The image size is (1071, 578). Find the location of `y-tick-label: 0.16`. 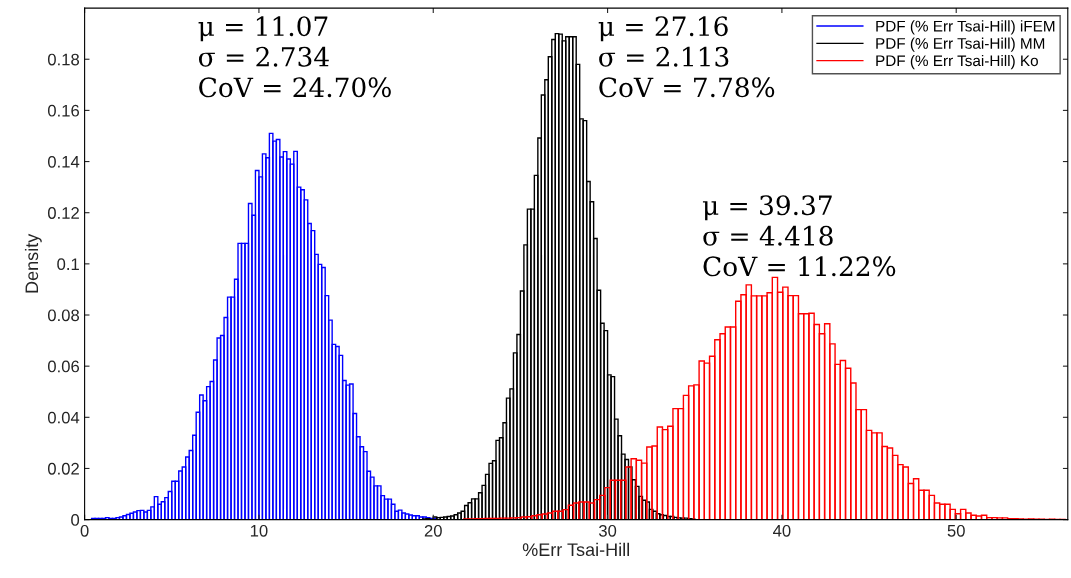

y-tick-label: 0.16 is located at coordinates (63, 110).